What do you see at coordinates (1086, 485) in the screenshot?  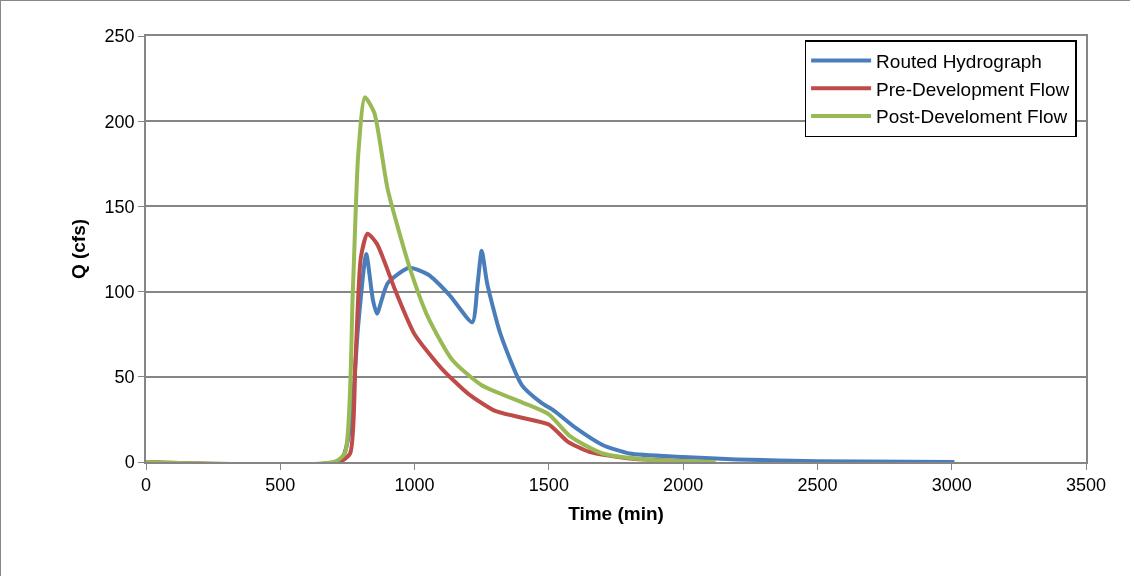 I see `x-tick-label: 3500` at bounding box center [1086, 485].